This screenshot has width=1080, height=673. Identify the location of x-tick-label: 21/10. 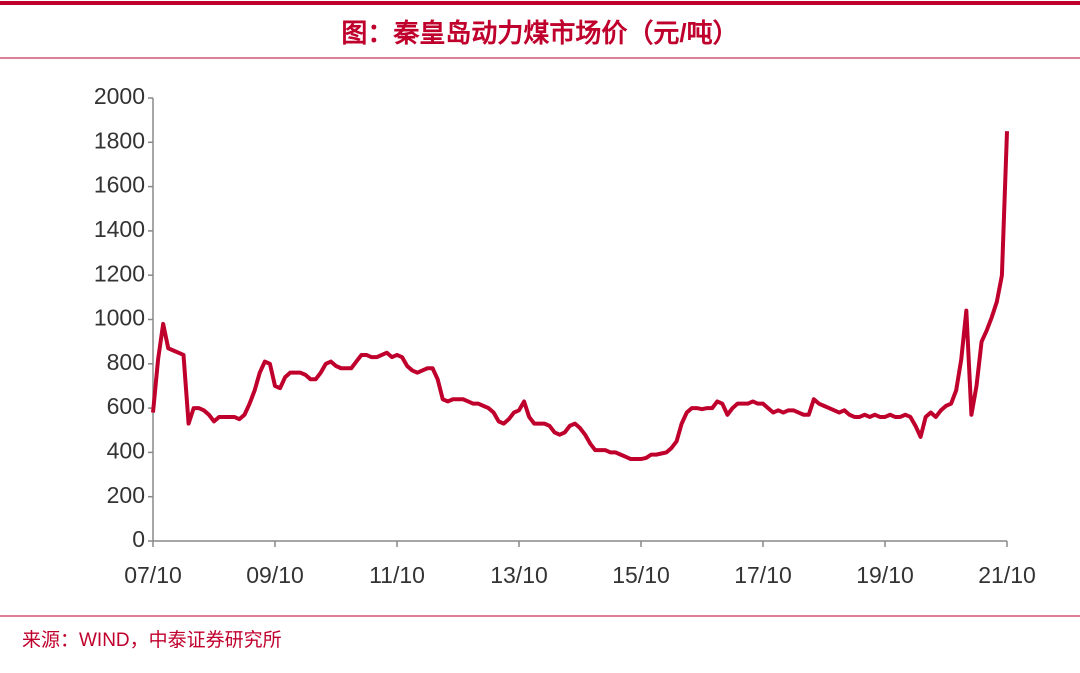
(1007, 575).